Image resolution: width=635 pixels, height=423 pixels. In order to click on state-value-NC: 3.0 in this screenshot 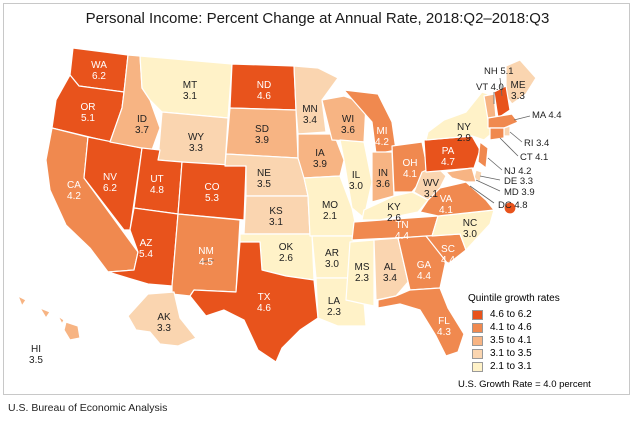, I will do `click(470, 234)`.